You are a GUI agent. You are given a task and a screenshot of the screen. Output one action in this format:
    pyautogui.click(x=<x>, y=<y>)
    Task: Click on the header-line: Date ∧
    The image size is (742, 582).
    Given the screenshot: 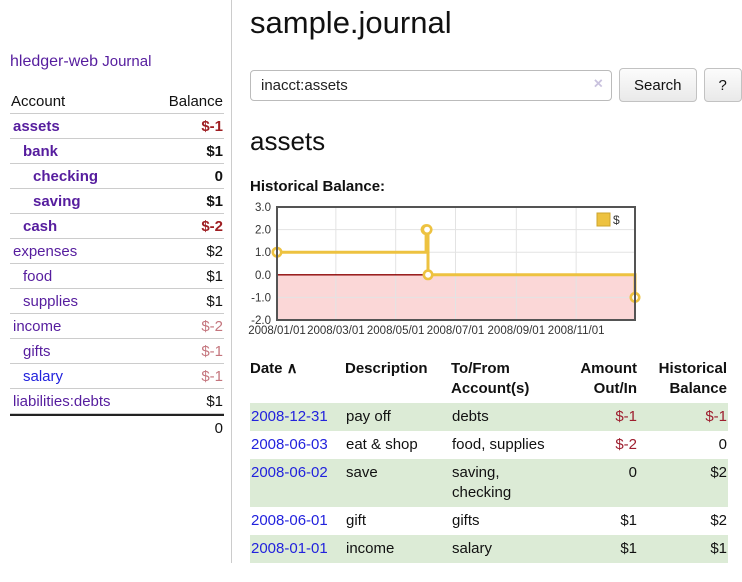 What is the action you would take?
    pyautogui.click(x=274, y=368)
    